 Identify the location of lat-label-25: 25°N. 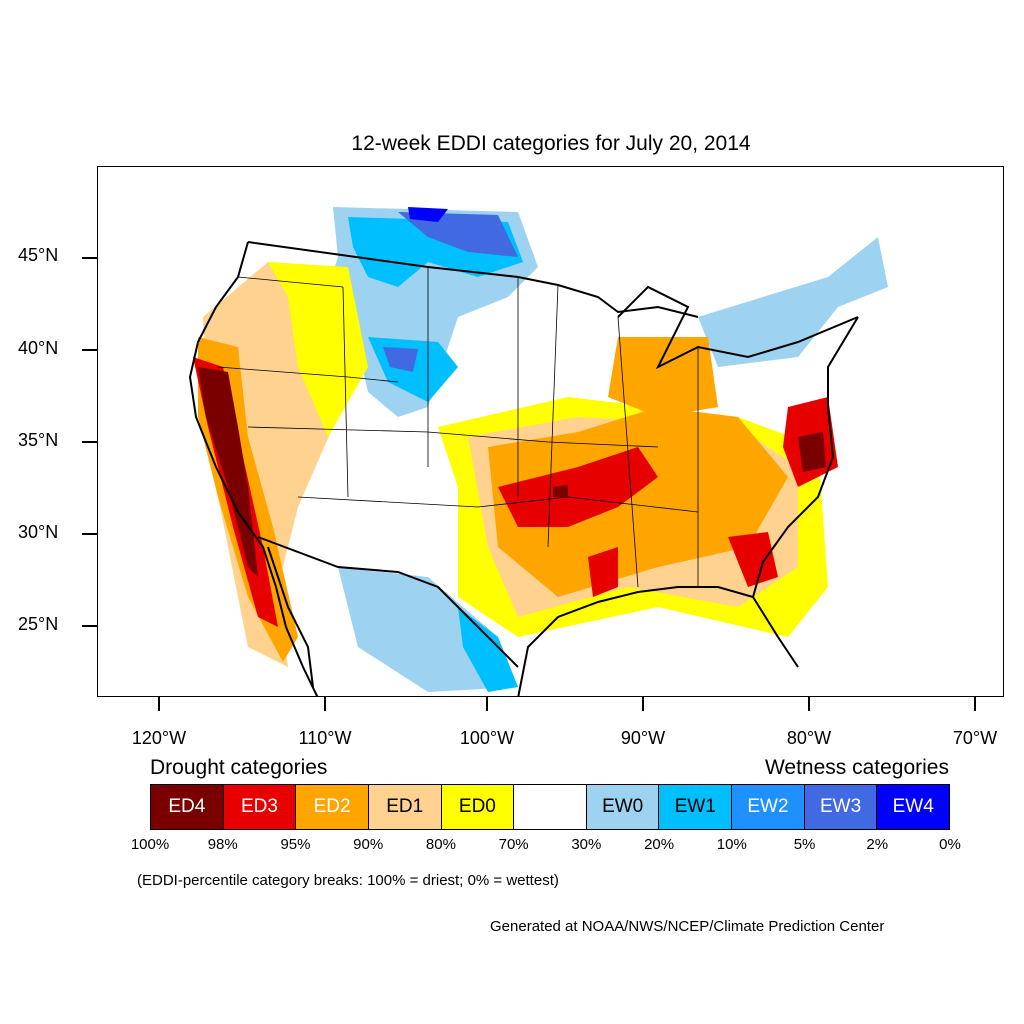
(38, 624).